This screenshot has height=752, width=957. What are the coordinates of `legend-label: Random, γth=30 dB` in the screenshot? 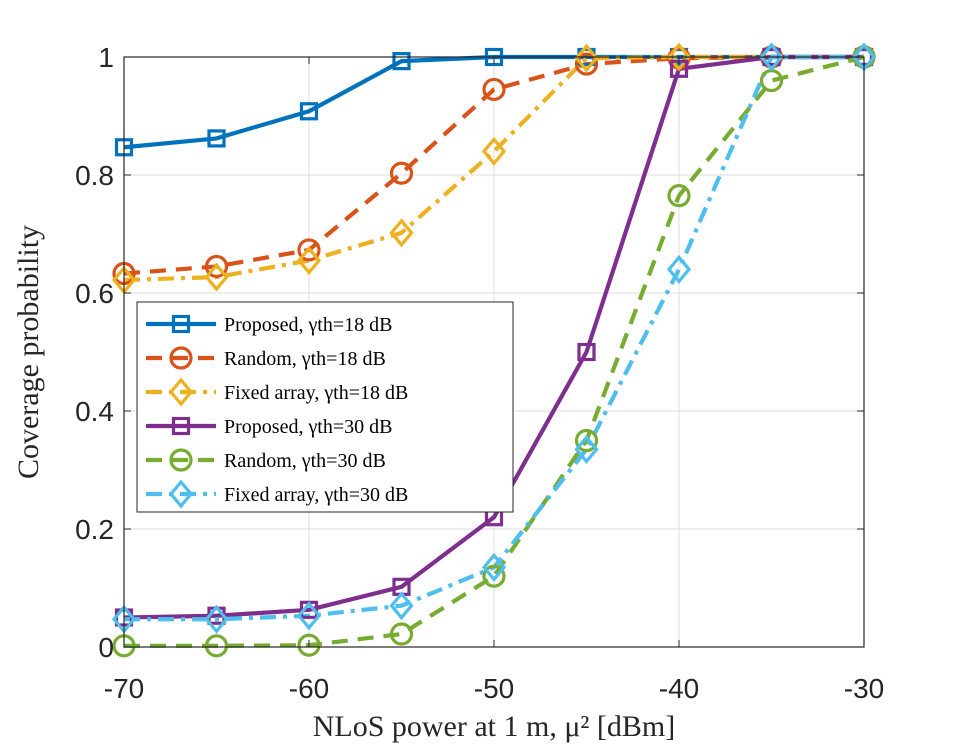 It's located at (305, 461).